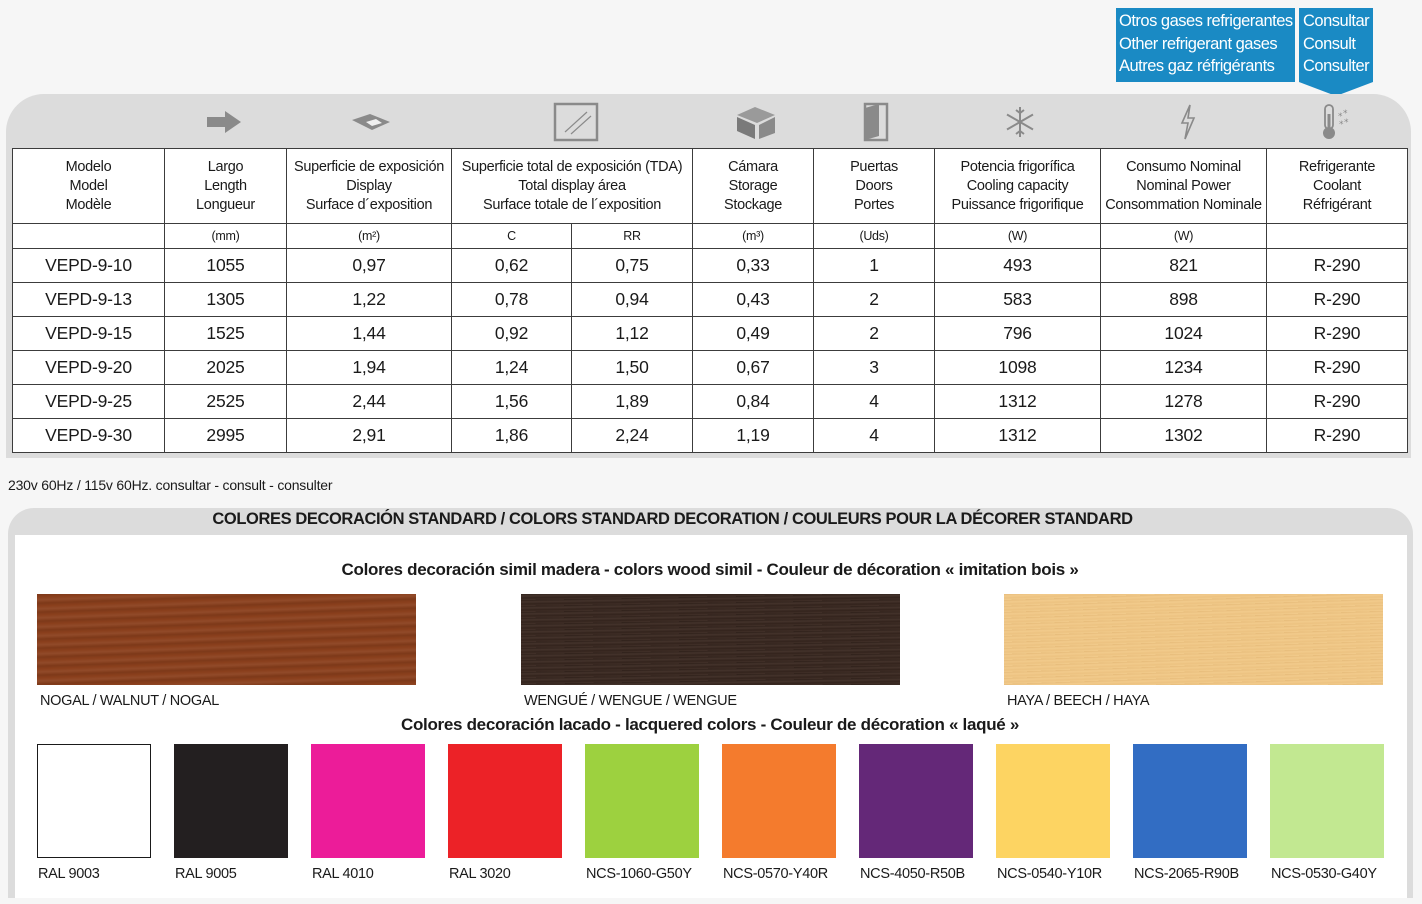 This screenshot has height=904, width=1422. I want to click on value-cell: 0,94, so click(632, 299).